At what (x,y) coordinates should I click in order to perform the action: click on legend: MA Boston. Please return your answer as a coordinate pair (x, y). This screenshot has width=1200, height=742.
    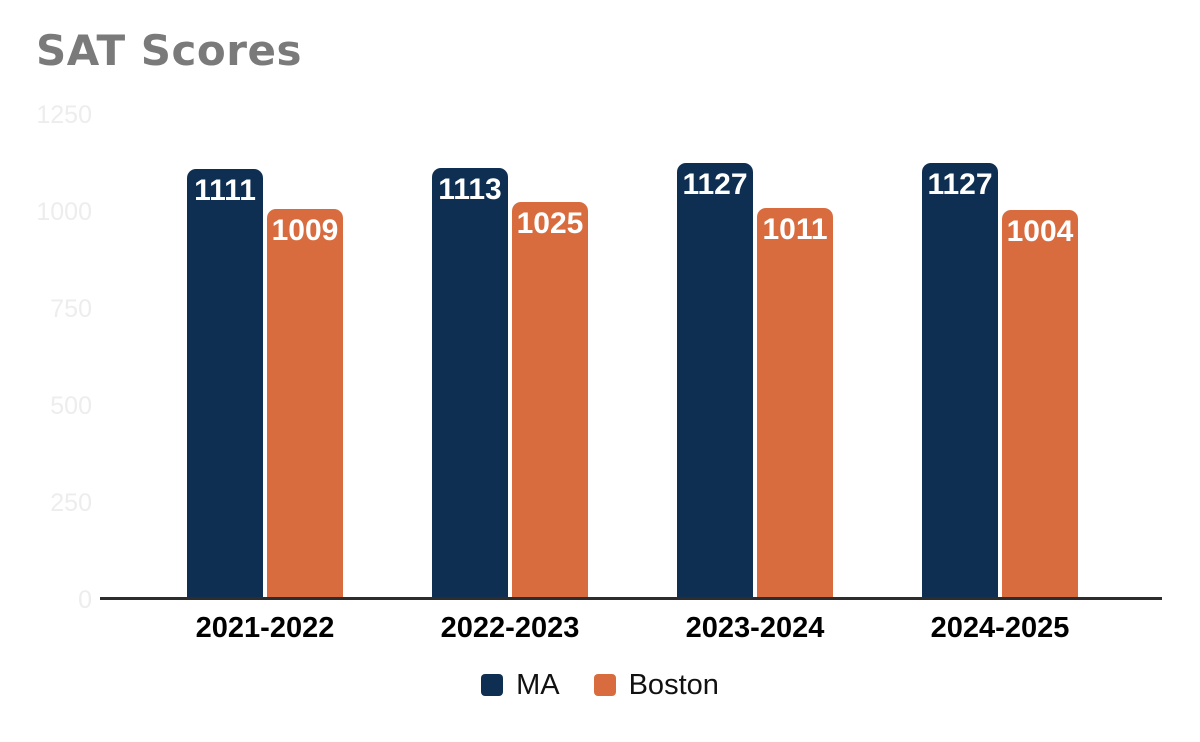
    Looking at the image, I should click on (600, 685).